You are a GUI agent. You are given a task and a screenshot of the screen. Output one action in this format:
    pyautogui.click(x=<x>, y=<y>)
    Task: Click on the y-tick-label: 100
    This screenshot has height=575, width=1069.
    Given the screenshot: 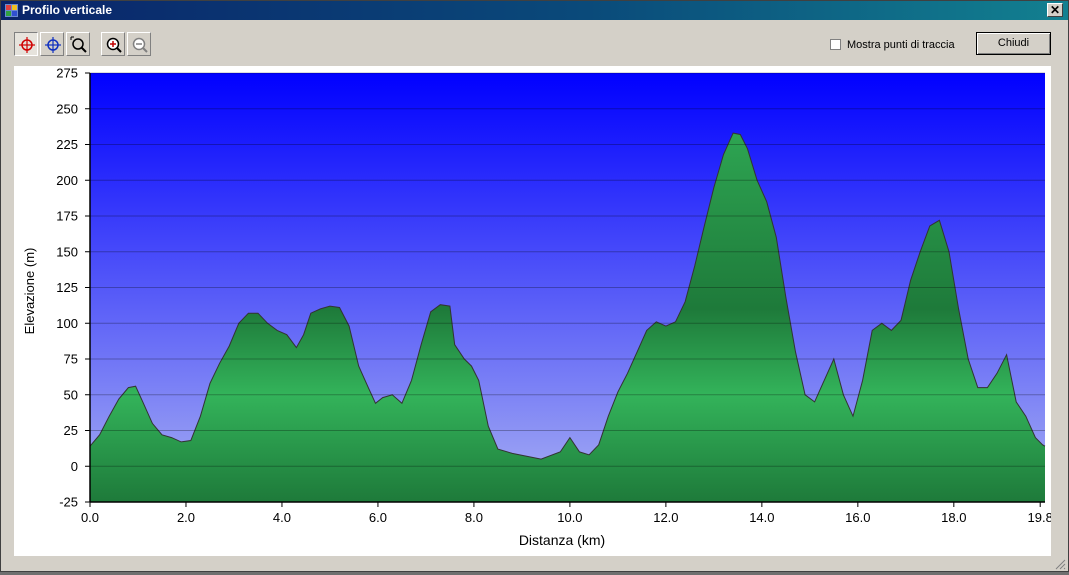 What is the action you would take?
    pyautogui.click(x=67, y=323)
    